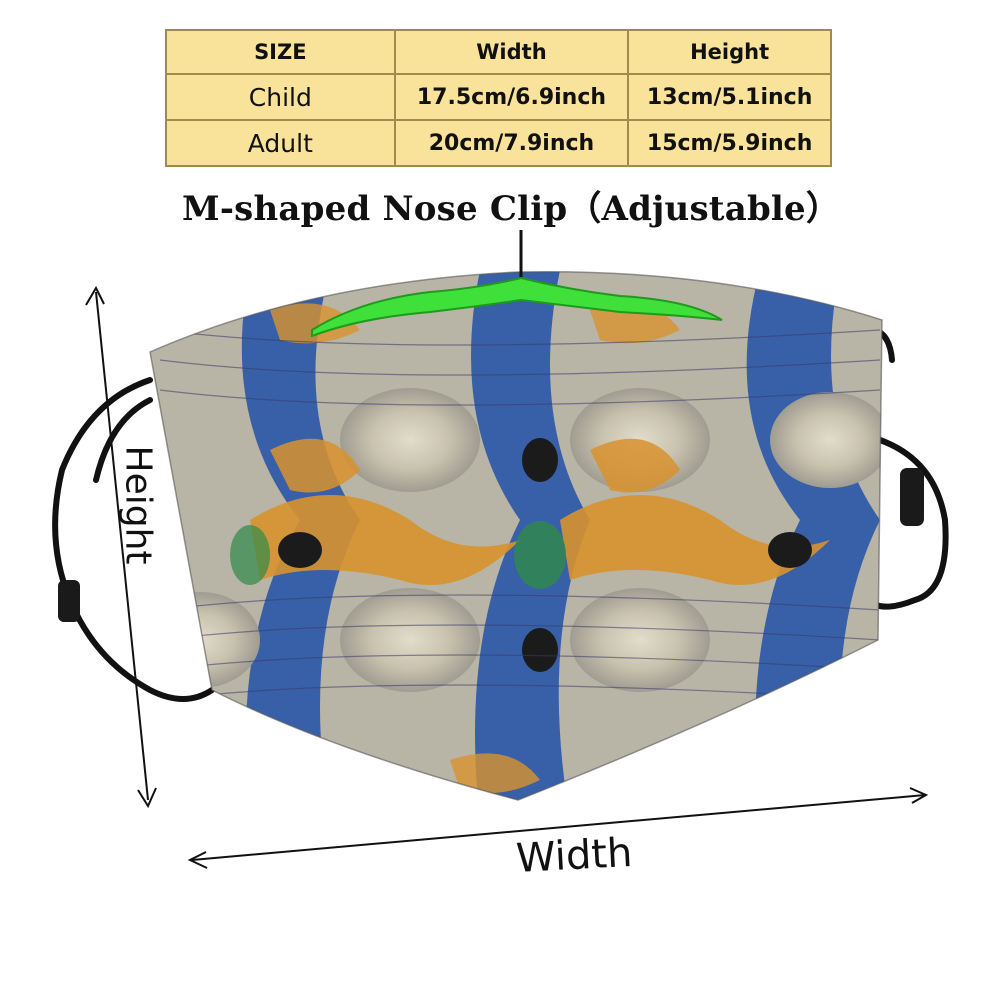 The image size is (1000, 1000). I want to click on size-chart-header-row: SIZE Width Height, so click(498, 52).